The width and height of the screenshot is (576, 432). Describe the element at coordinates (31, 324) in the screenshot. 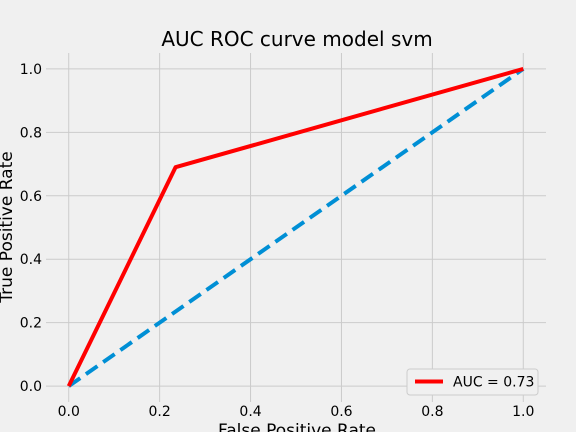

I see `y-tick-label: 0.2` at that location.